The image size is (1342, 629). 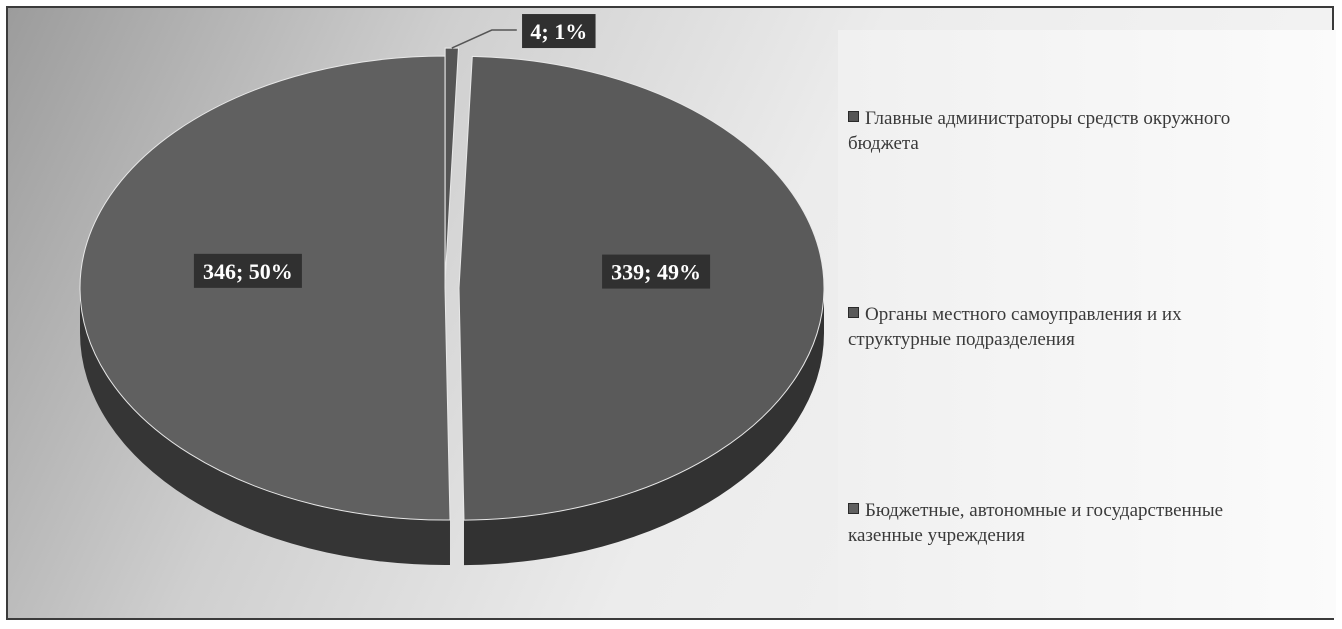 What do you see at coordinates (451, 164) in the screenshot?
I see `pie-slice` at bounding box center [451, 164].